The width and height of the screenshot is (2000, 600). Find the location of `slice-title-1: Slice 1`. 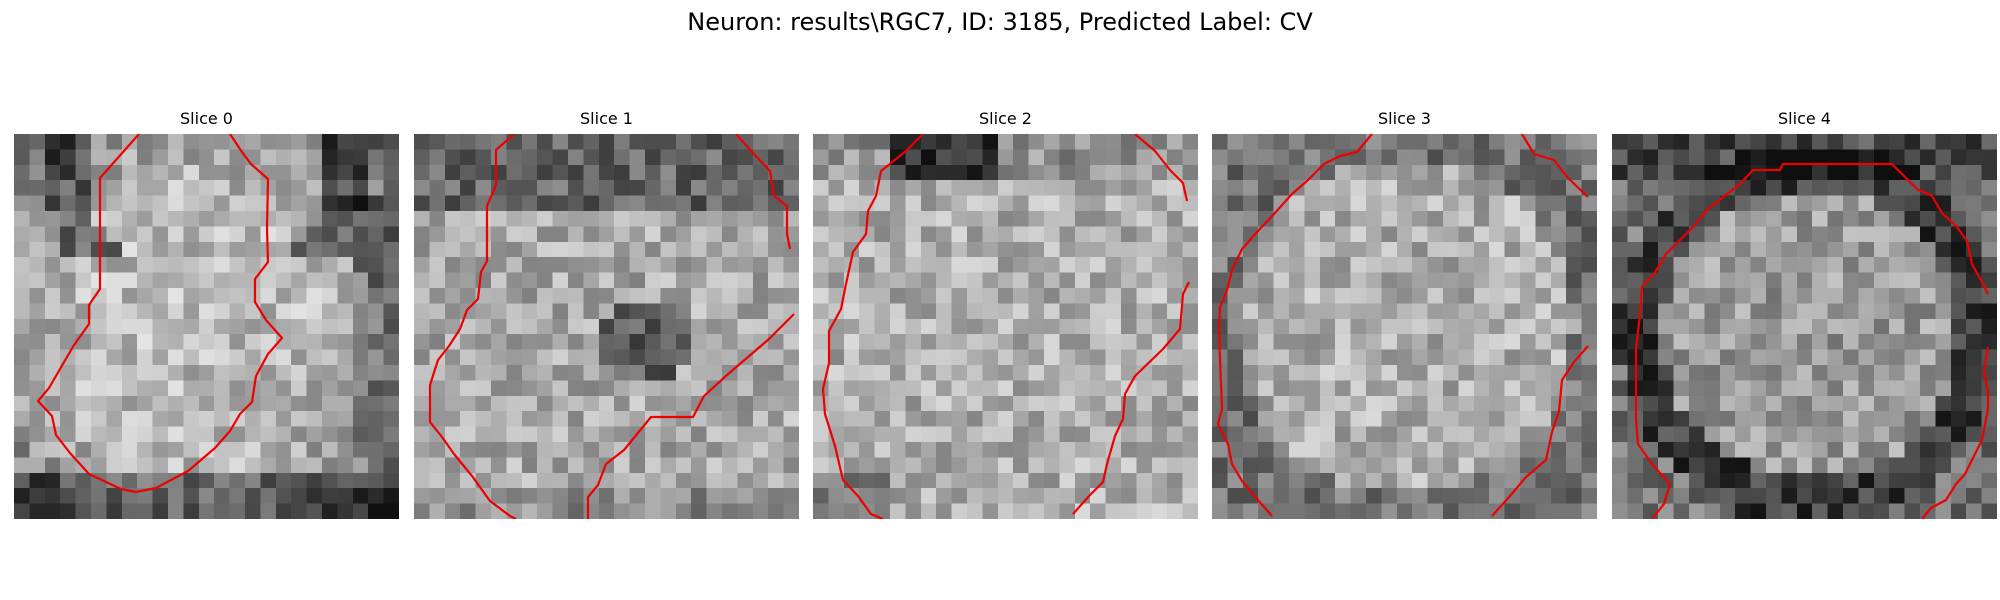

slice-title-1: Slice 1 is located at coordinates (606, 118).